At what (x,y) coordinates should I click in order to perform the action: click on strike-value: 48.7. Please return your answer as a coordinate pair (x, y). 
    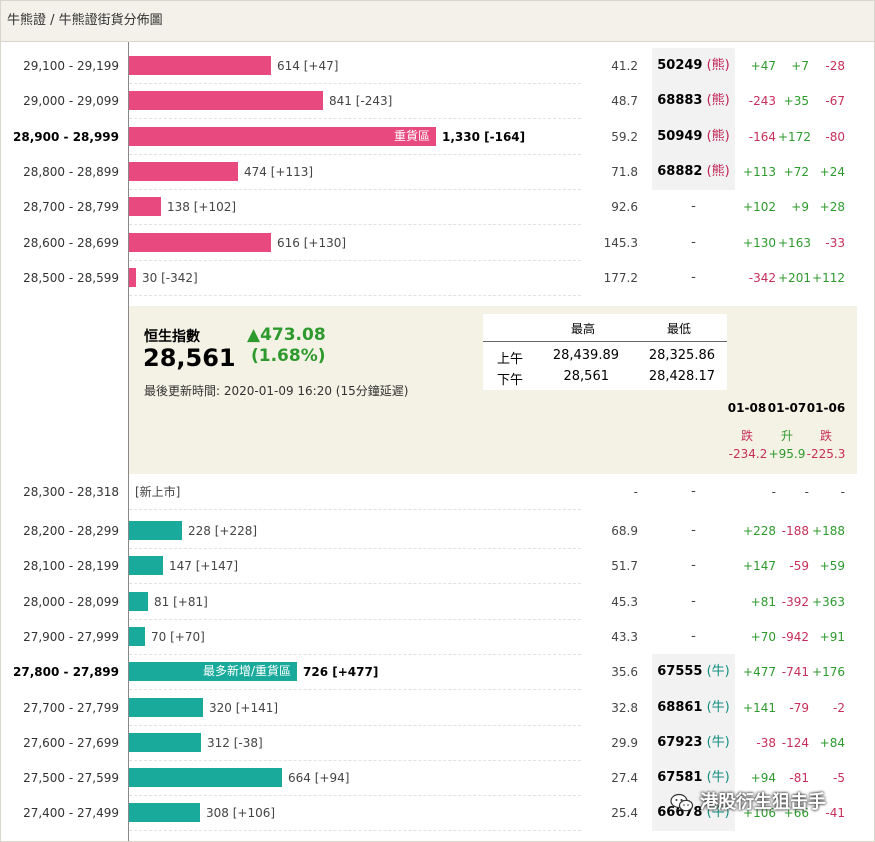
    Looking at the image, I should click on (624, 101).